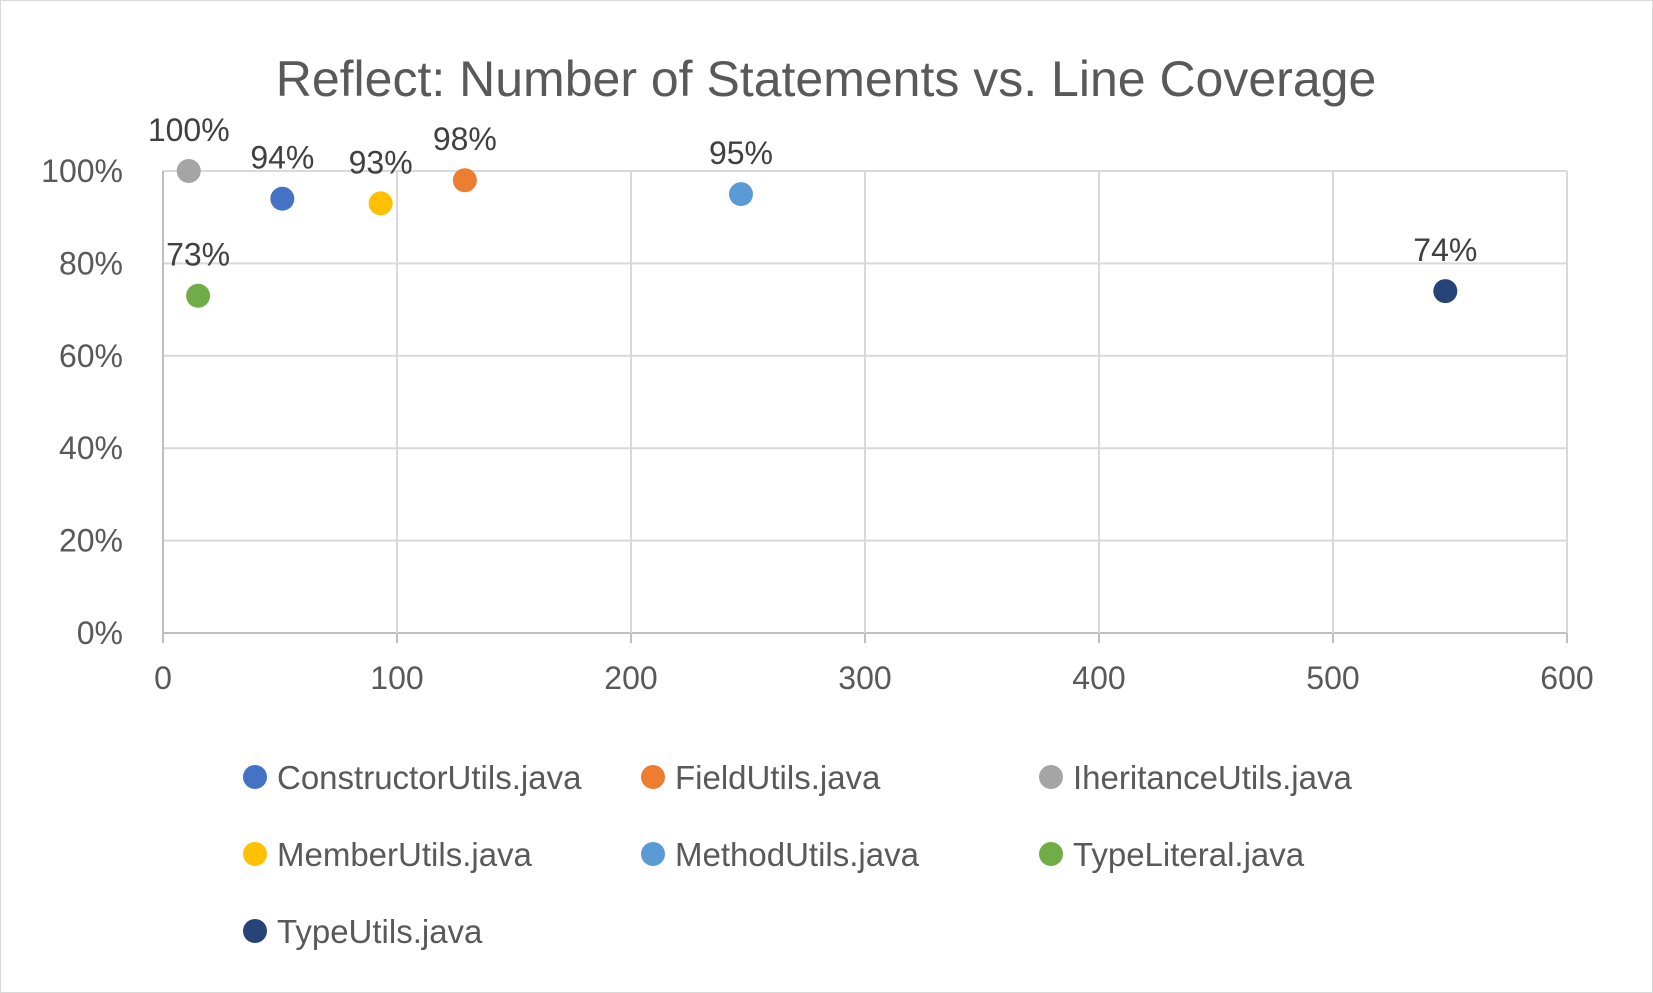 Image resolution: width=1653 pixels, height=993 pixels. Describe the element at coordinates (91, 263) in the screenshot. I see `y-tick-label: 80%` at that location.